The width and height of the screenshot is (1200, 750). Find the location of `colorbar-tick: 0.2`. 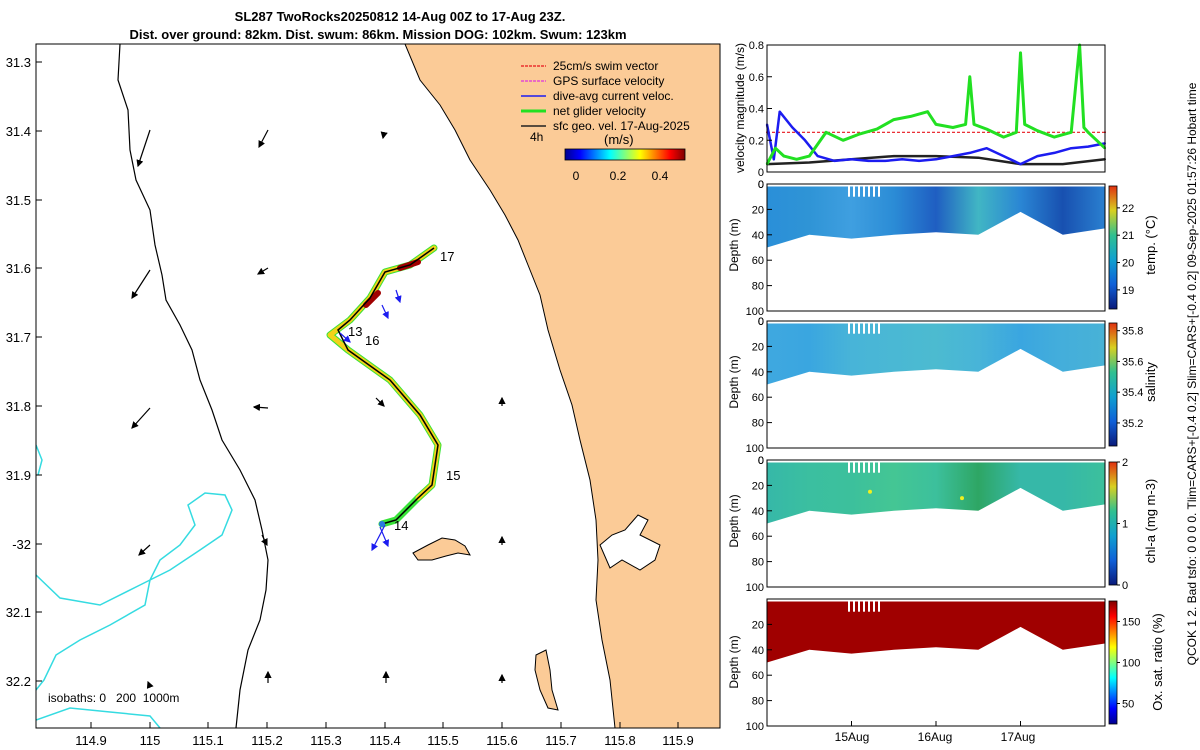

colorbar-tick: 0.2 is located at coordinates (618, 176).